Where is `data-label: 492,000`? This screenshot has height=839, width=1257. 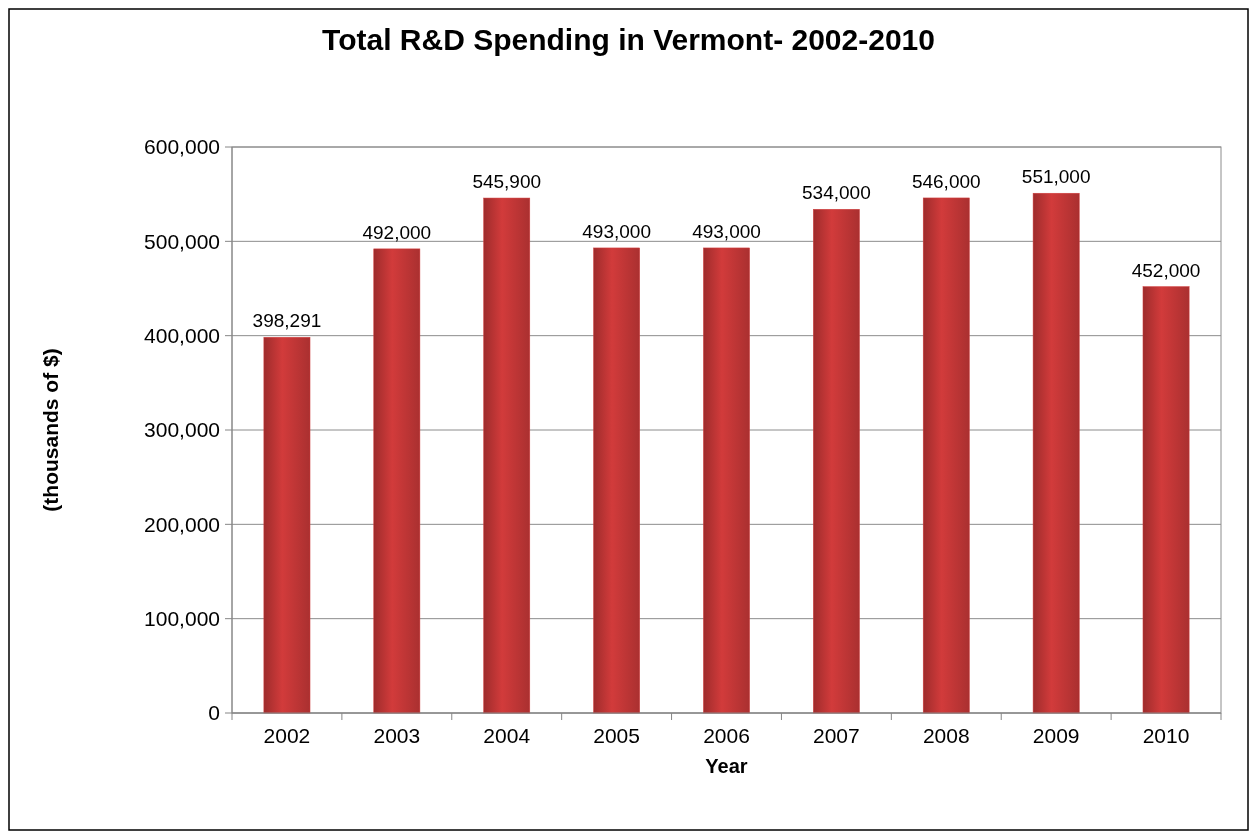
data-label: 492,000 is located at coordinates (397, 232).